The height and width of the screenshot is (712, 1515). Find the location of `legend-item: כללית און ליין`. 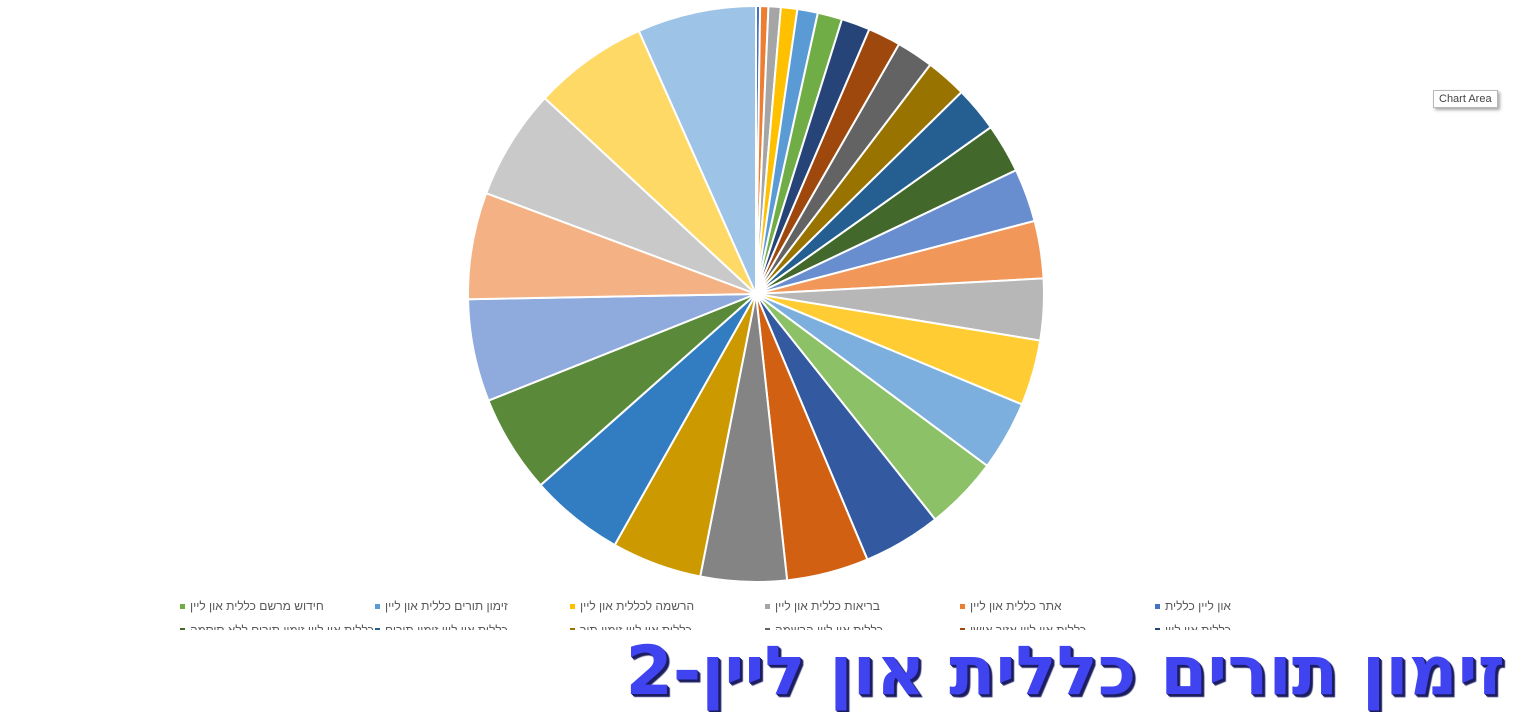

legend-item: כללית און ליין is located at coordinates (1252, 626).